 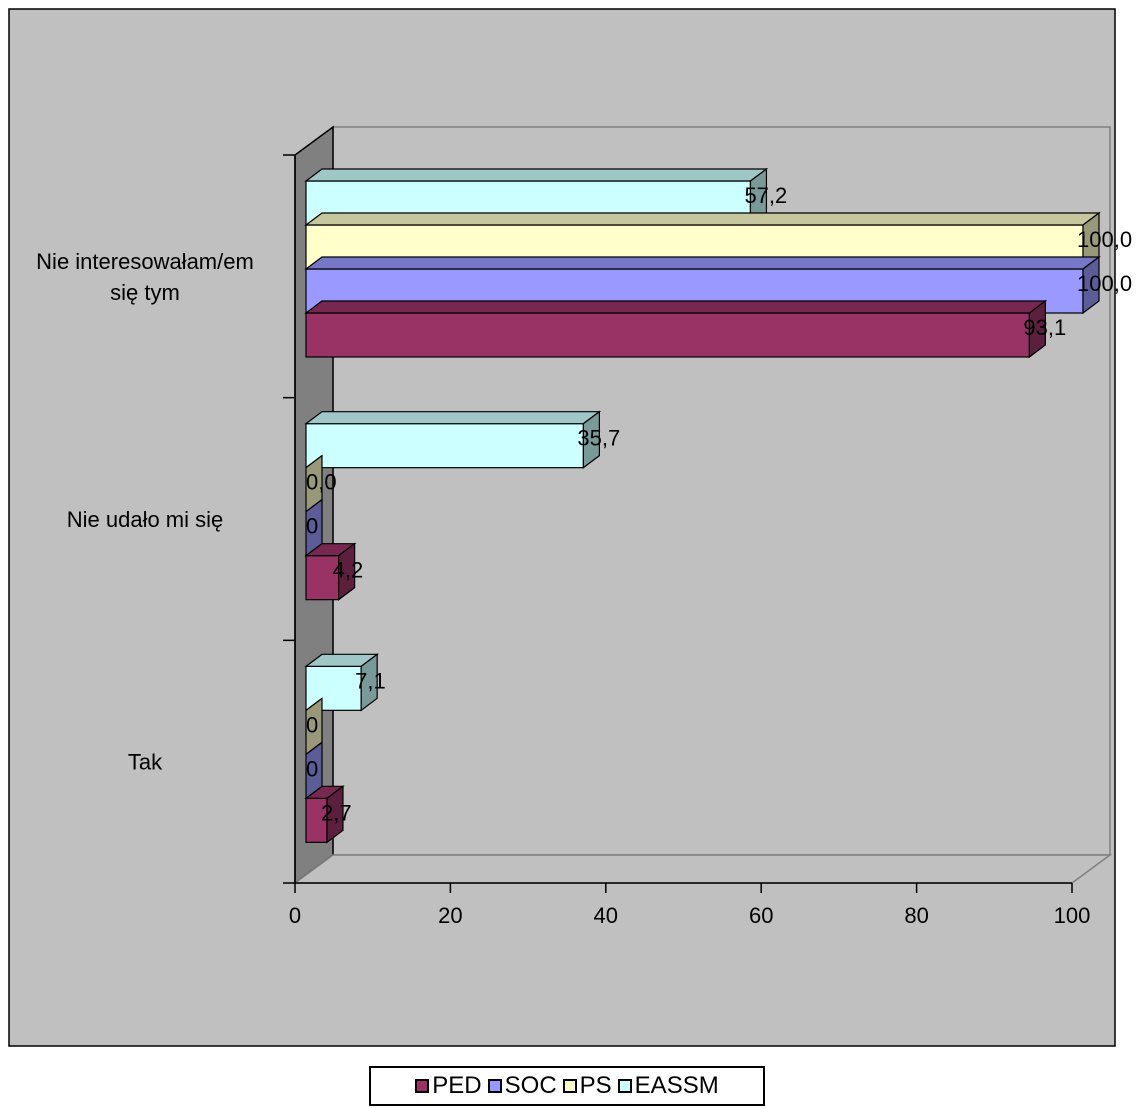 I want to click on legend-item: PED, so click(x=448, y=1086).